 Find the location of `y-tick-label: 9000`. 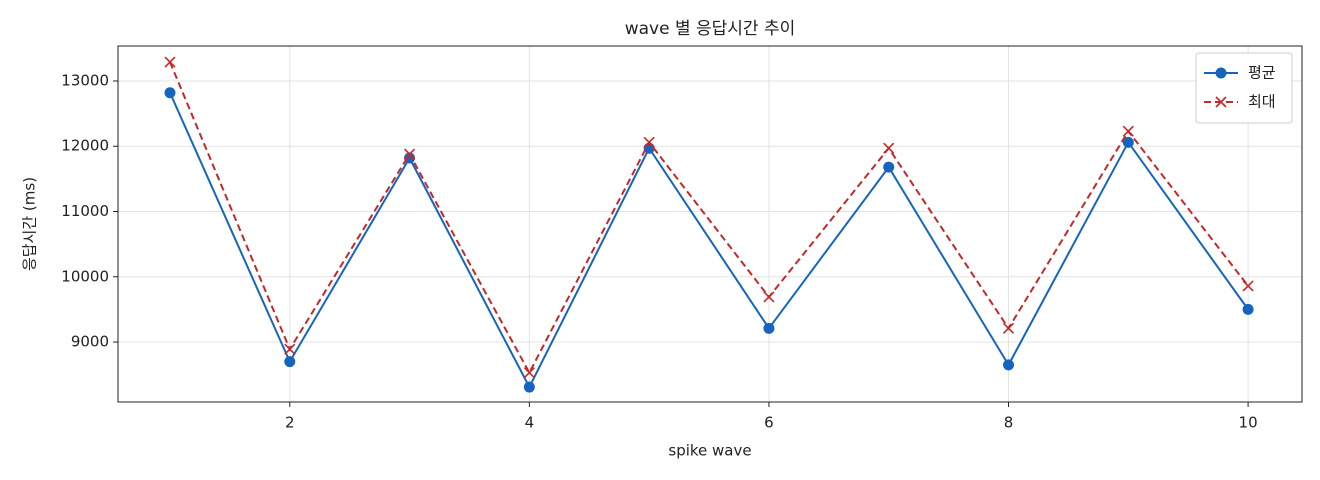

y-tick-label: 9000 is located at coordinates (90, 342).